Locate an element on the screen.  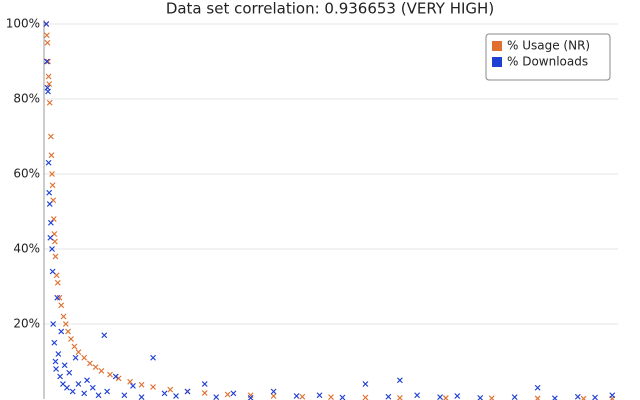
legend-label: % Usage (NR) is located at coordinates (548, 46).